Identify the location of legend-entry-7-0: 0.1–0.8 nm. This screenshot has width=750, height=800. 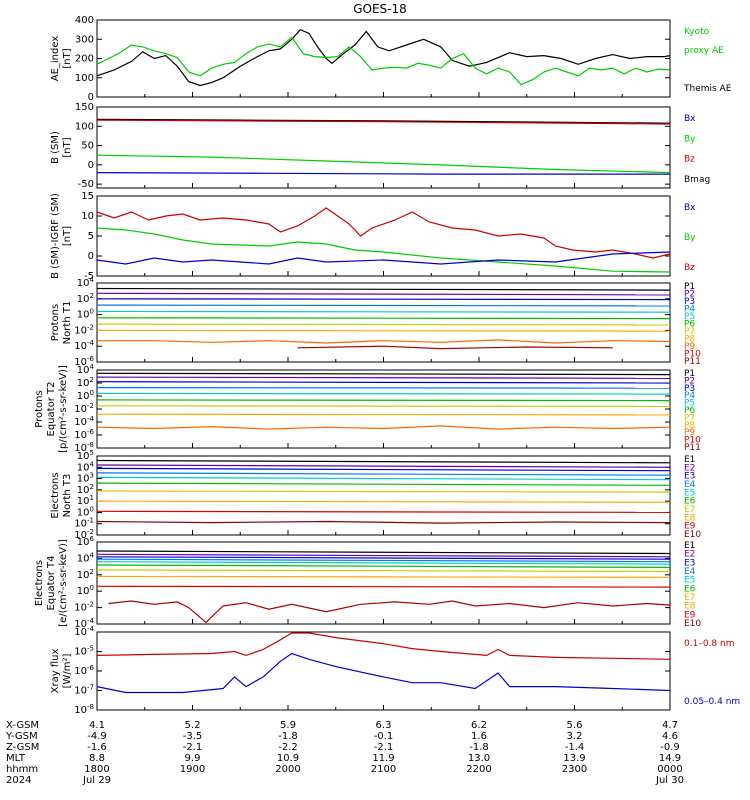
(709, 644).